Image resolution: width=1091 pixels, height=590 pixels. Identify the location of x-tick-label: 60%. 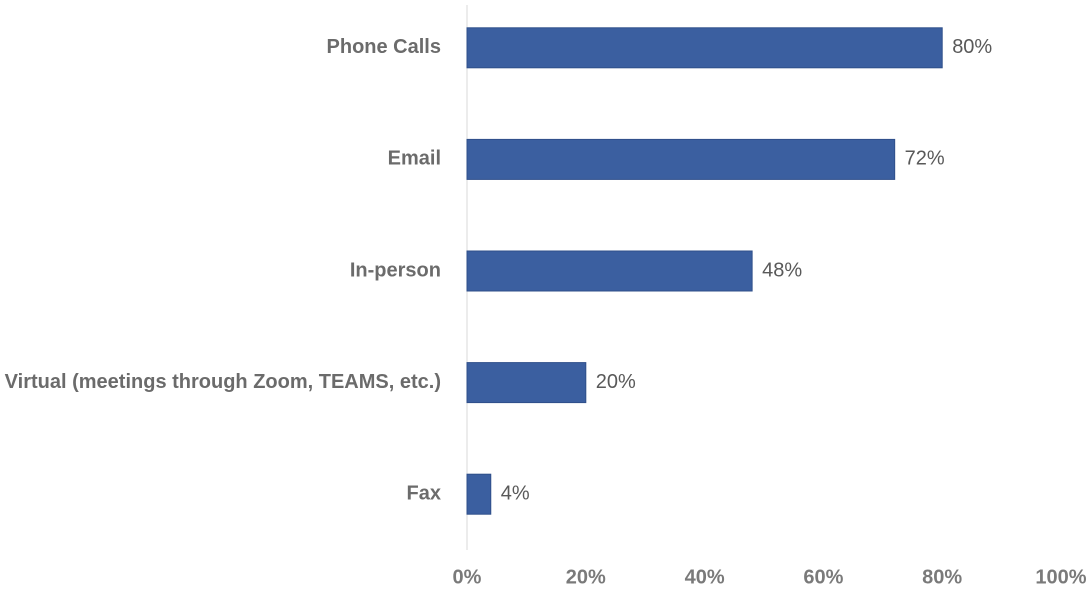
(823, 577).